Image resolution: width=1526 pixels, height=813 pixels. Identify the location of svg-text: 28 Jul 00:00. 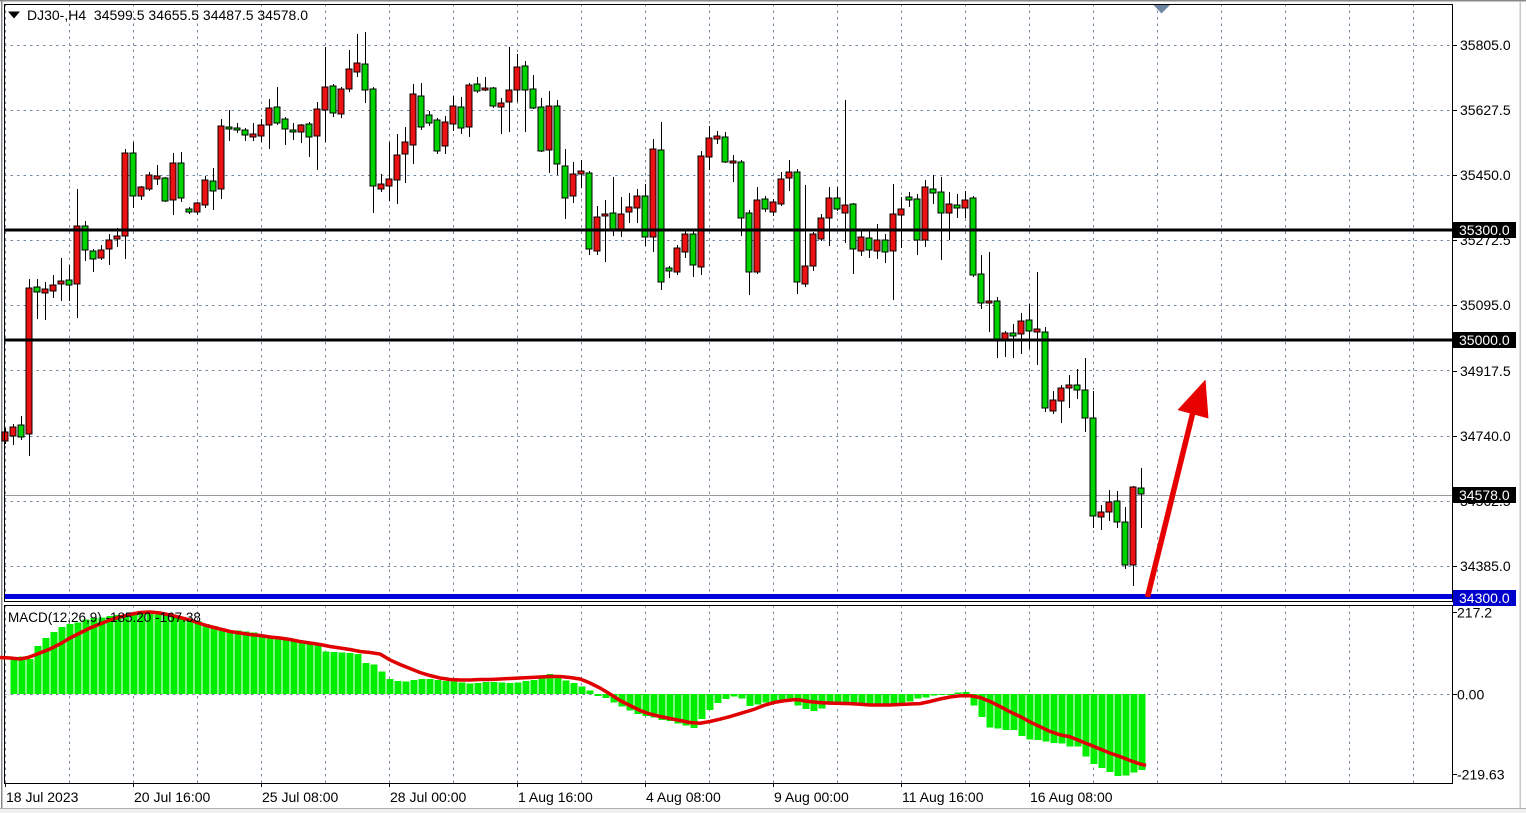
(428, 797).